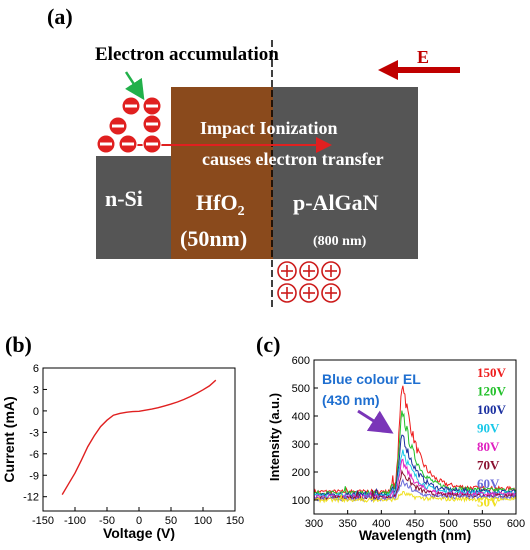 The image size is (530, 550). I want to click on field-e-label: E, so click(423, 57).